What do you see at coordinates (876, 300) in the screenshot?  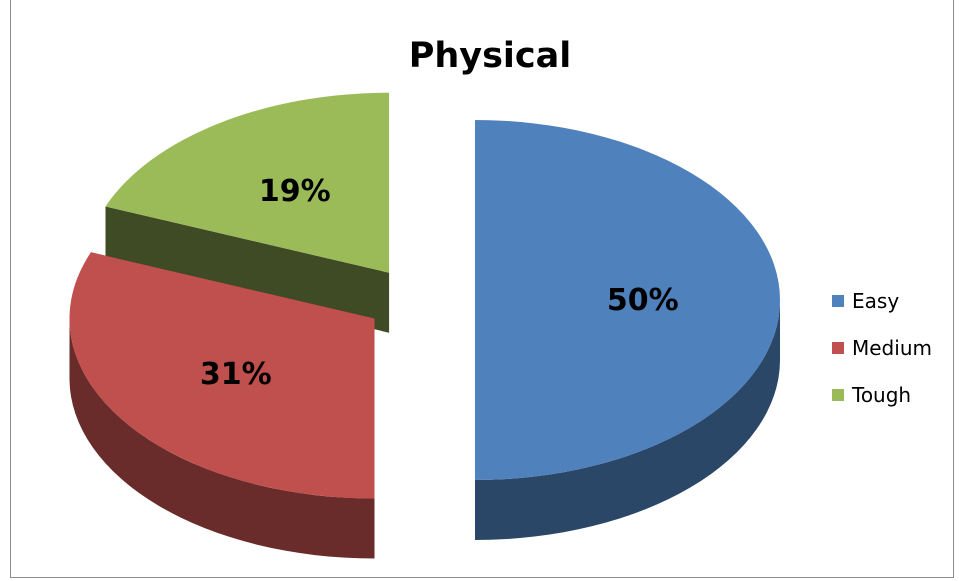 I see `legend-label-easy: Easy` at bounding box center [876, 300].